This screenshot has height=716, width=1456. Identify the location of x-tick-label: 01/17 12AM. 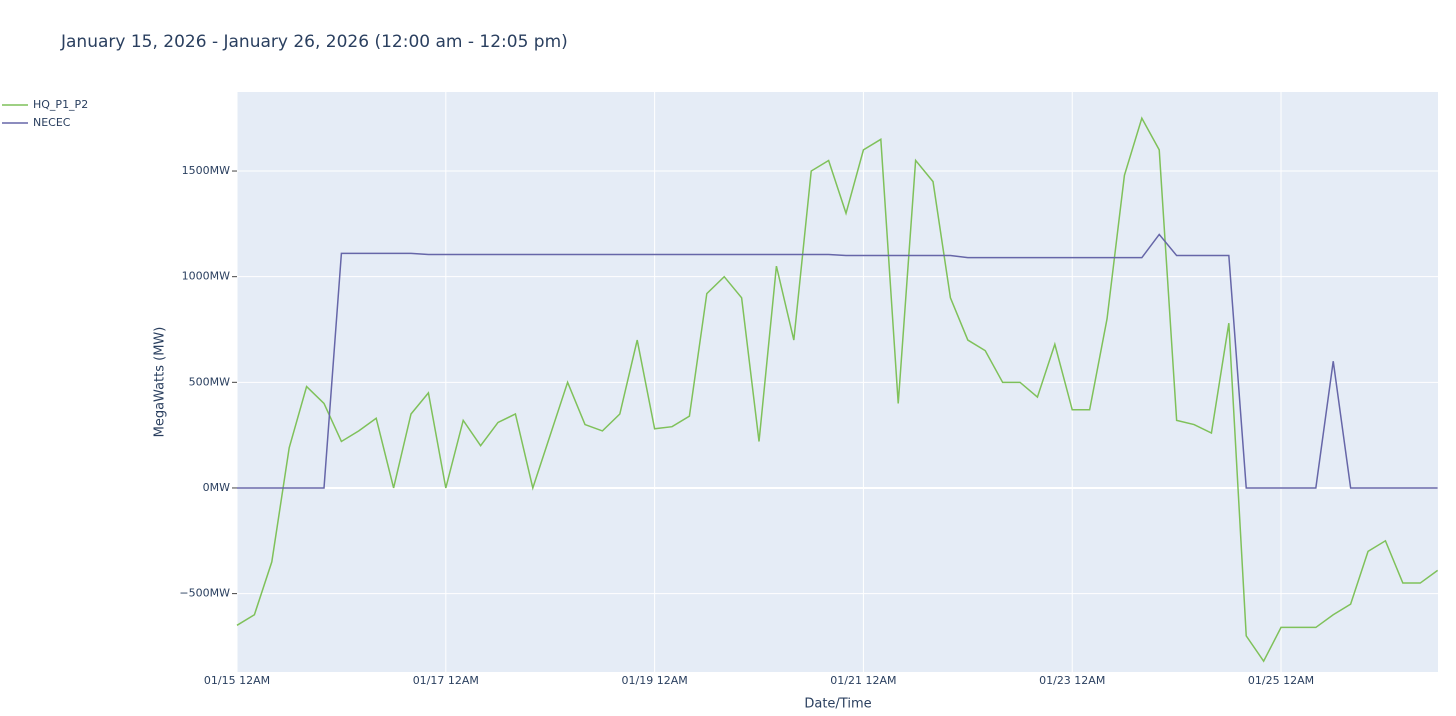
(446, 680).